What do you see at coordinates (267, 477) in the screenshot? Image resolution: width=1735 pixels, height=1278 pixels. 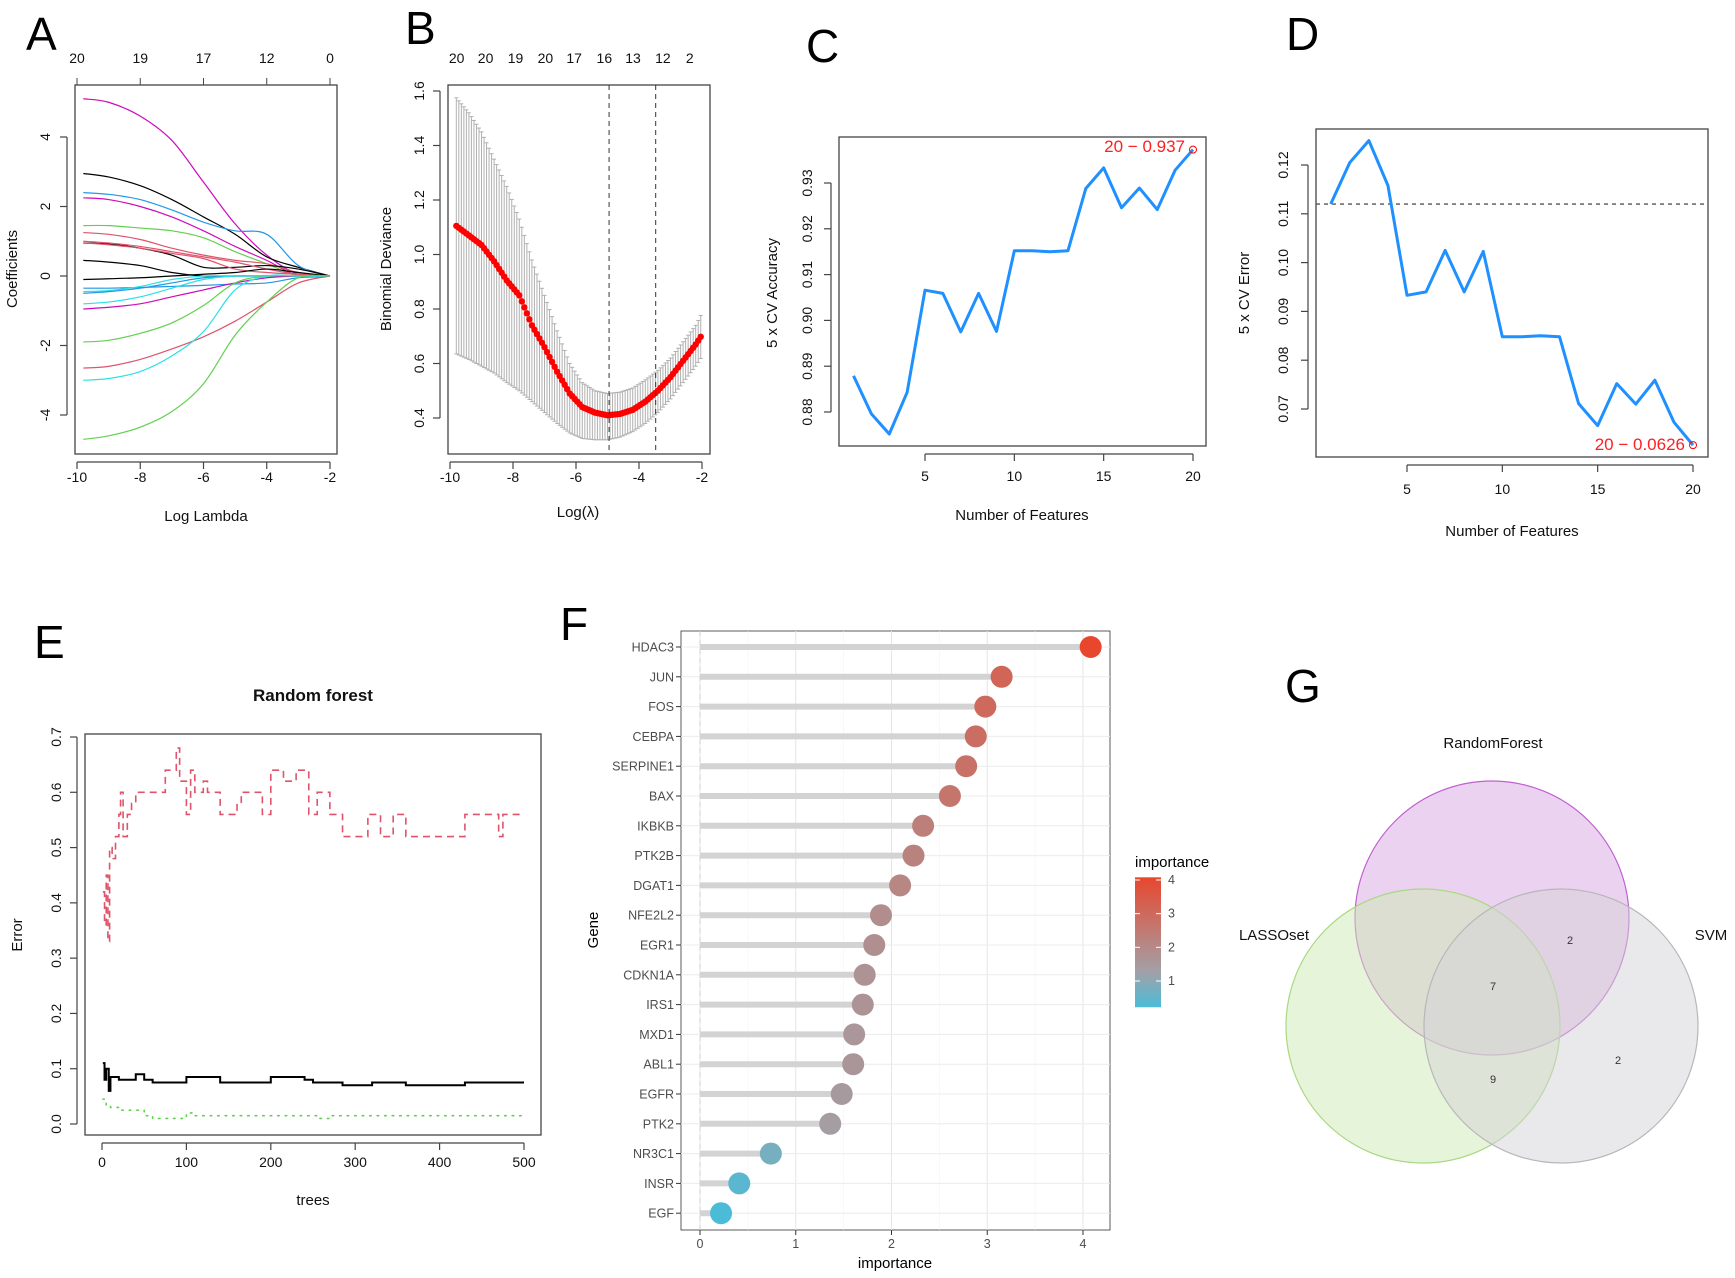 I see `x-tick-label: -4` at bounding box center [267, 477].